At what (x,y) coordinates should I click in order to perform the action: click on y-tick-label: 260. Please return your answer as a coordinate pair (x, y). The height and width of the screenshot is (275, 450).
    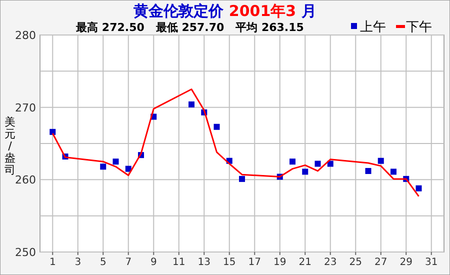
    Looking at the image, I should click on (25, 180).